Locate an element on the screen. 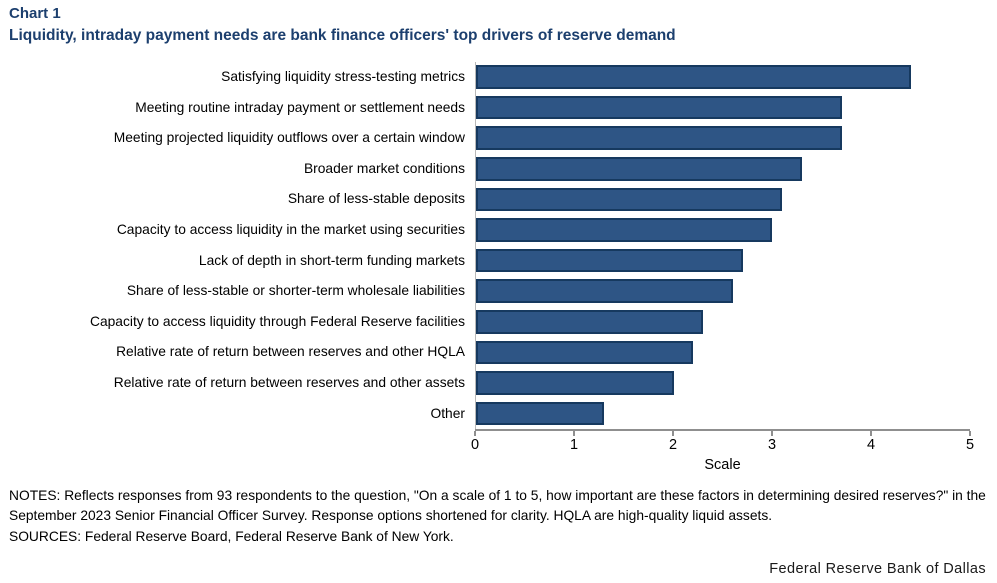 This screenshot has height=583, width=997. category-label: Other is located at coordinates (447, 413).